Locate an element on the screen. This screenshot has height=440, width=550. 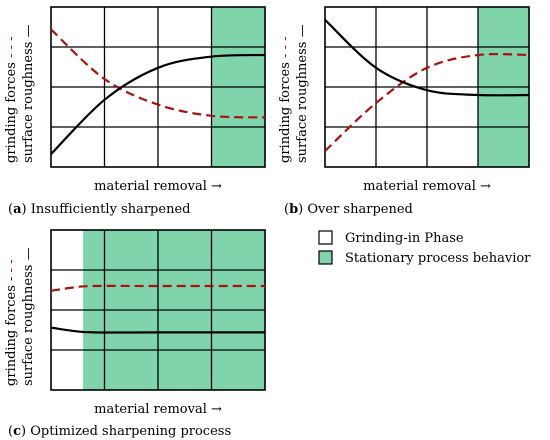
panel-letter: c is located at coordinates (17, 431).